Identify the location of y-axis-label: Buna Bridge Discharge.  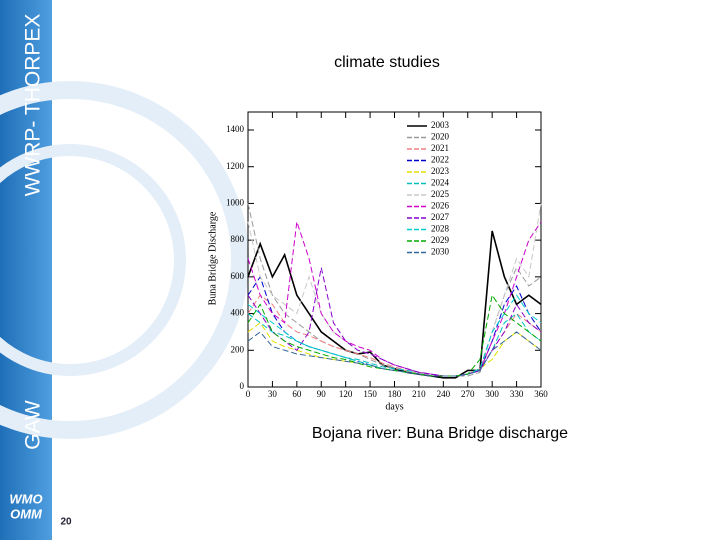
(212, 258).